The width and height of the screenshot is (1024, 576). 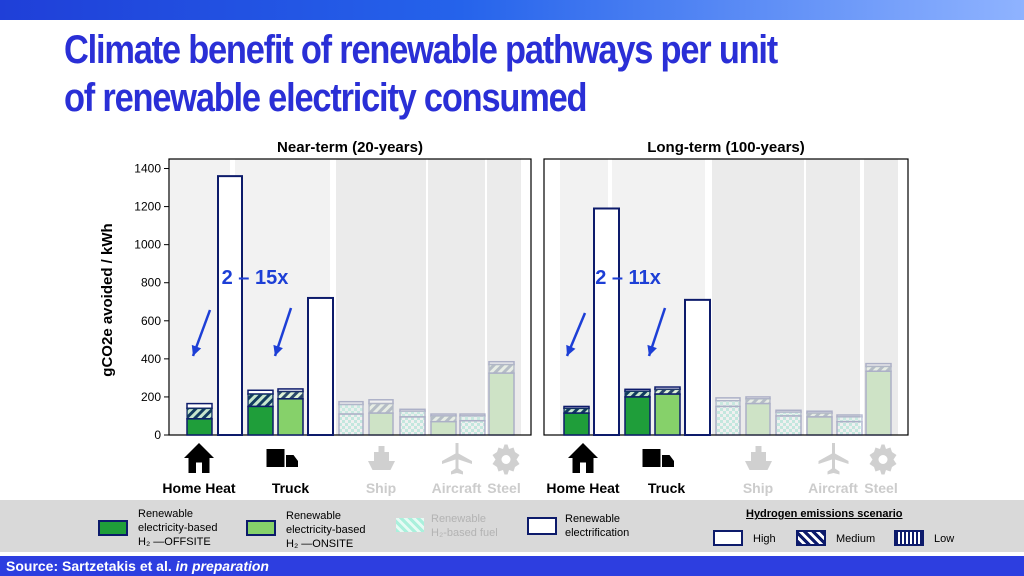 I want to click on annotation-ratio: 2 – 15x, so click(x=255, y=278).